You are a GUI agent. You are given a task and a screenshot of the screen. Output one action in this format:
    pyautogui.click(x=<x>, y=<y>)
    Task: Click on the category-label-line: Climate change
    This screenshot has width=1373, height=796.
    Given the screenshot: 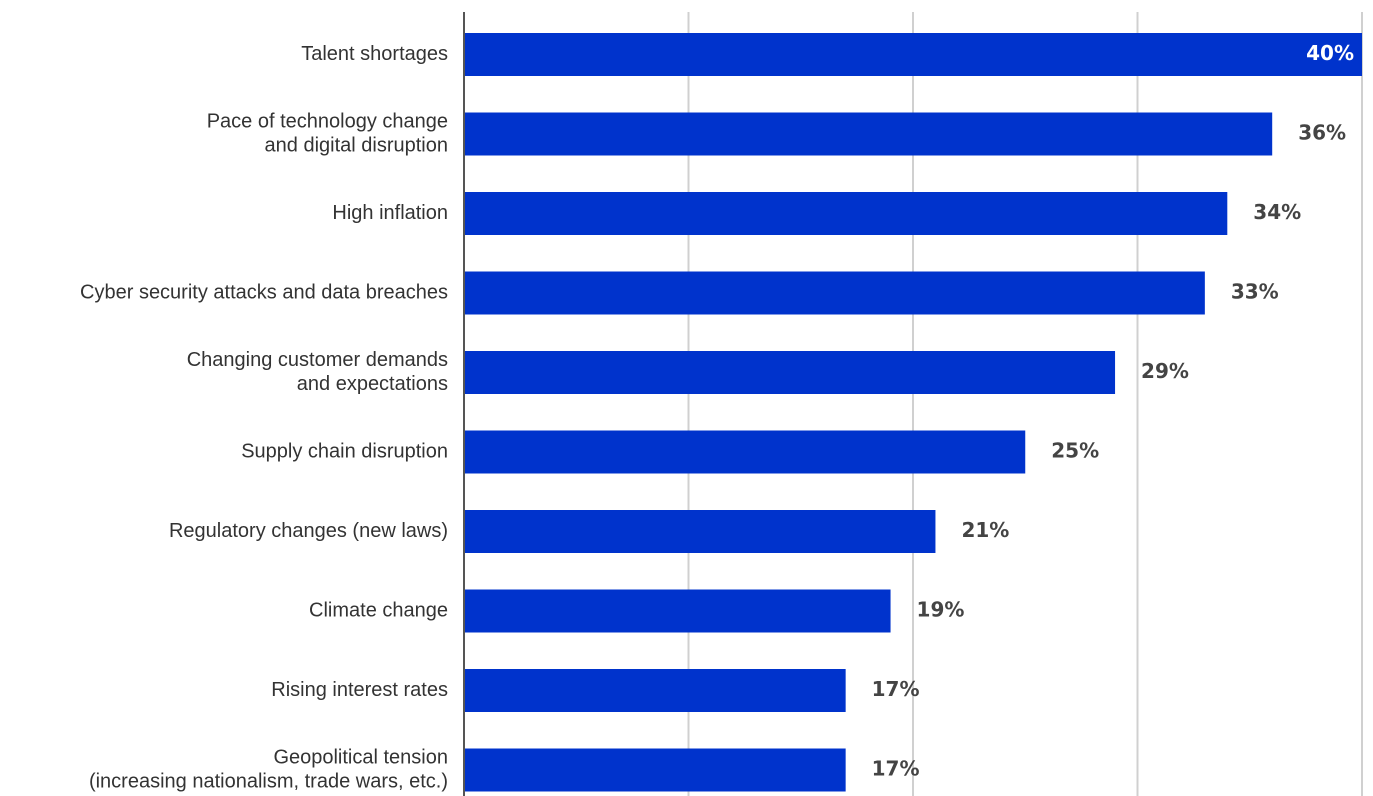 What is the action you would take?
    pyautogui.click(x=378, y=610)
    